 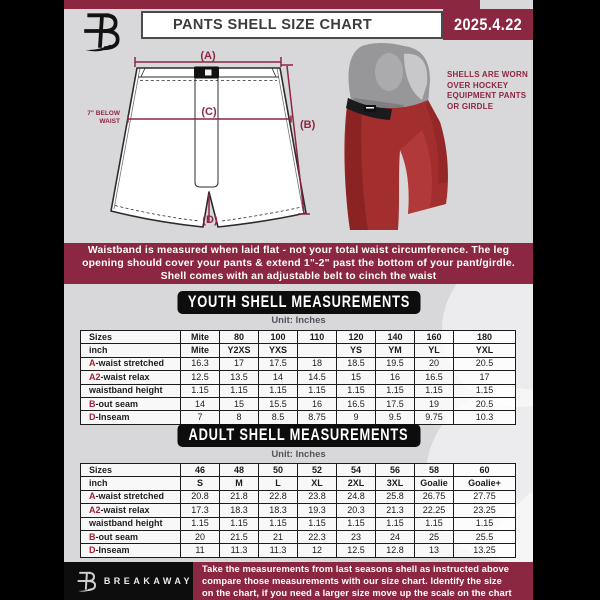 I want to click on waist-note: 7" BELOW WAIST, so click(x=103, y=117).